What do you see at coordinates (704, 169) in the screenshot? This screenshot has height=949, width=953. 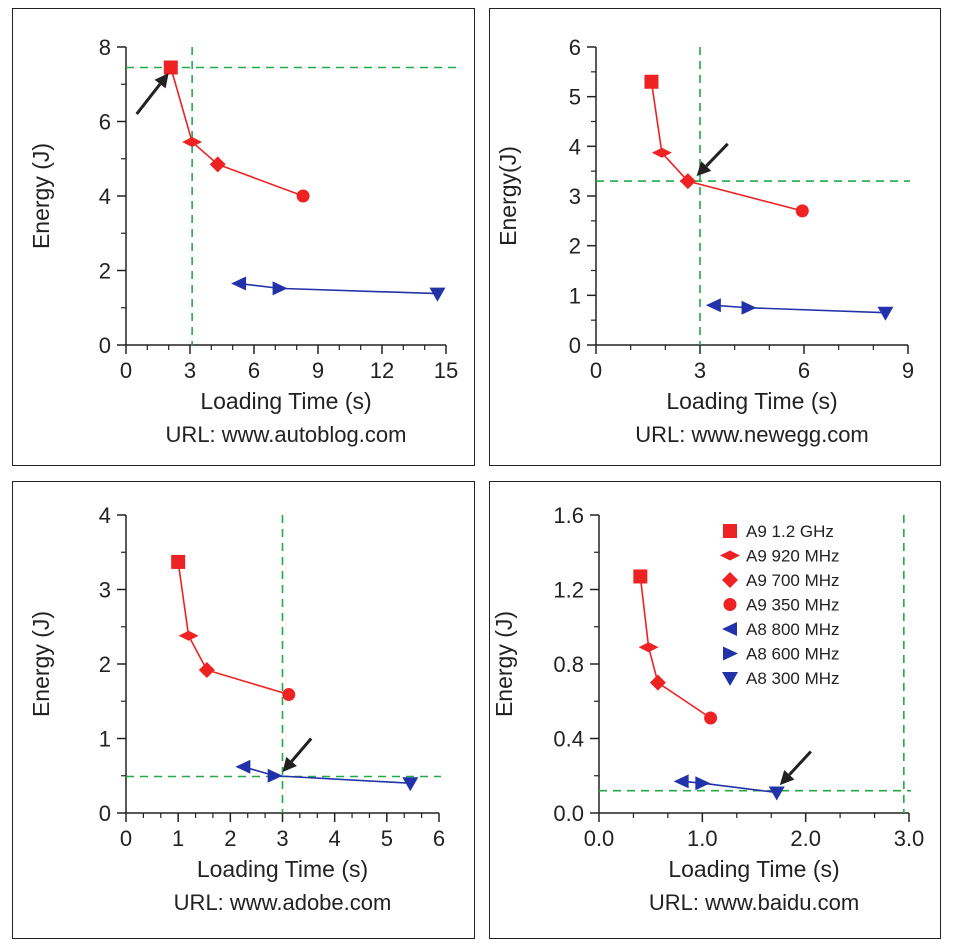 I see `newegg-arrow-head` at bounding box center [704, 169].